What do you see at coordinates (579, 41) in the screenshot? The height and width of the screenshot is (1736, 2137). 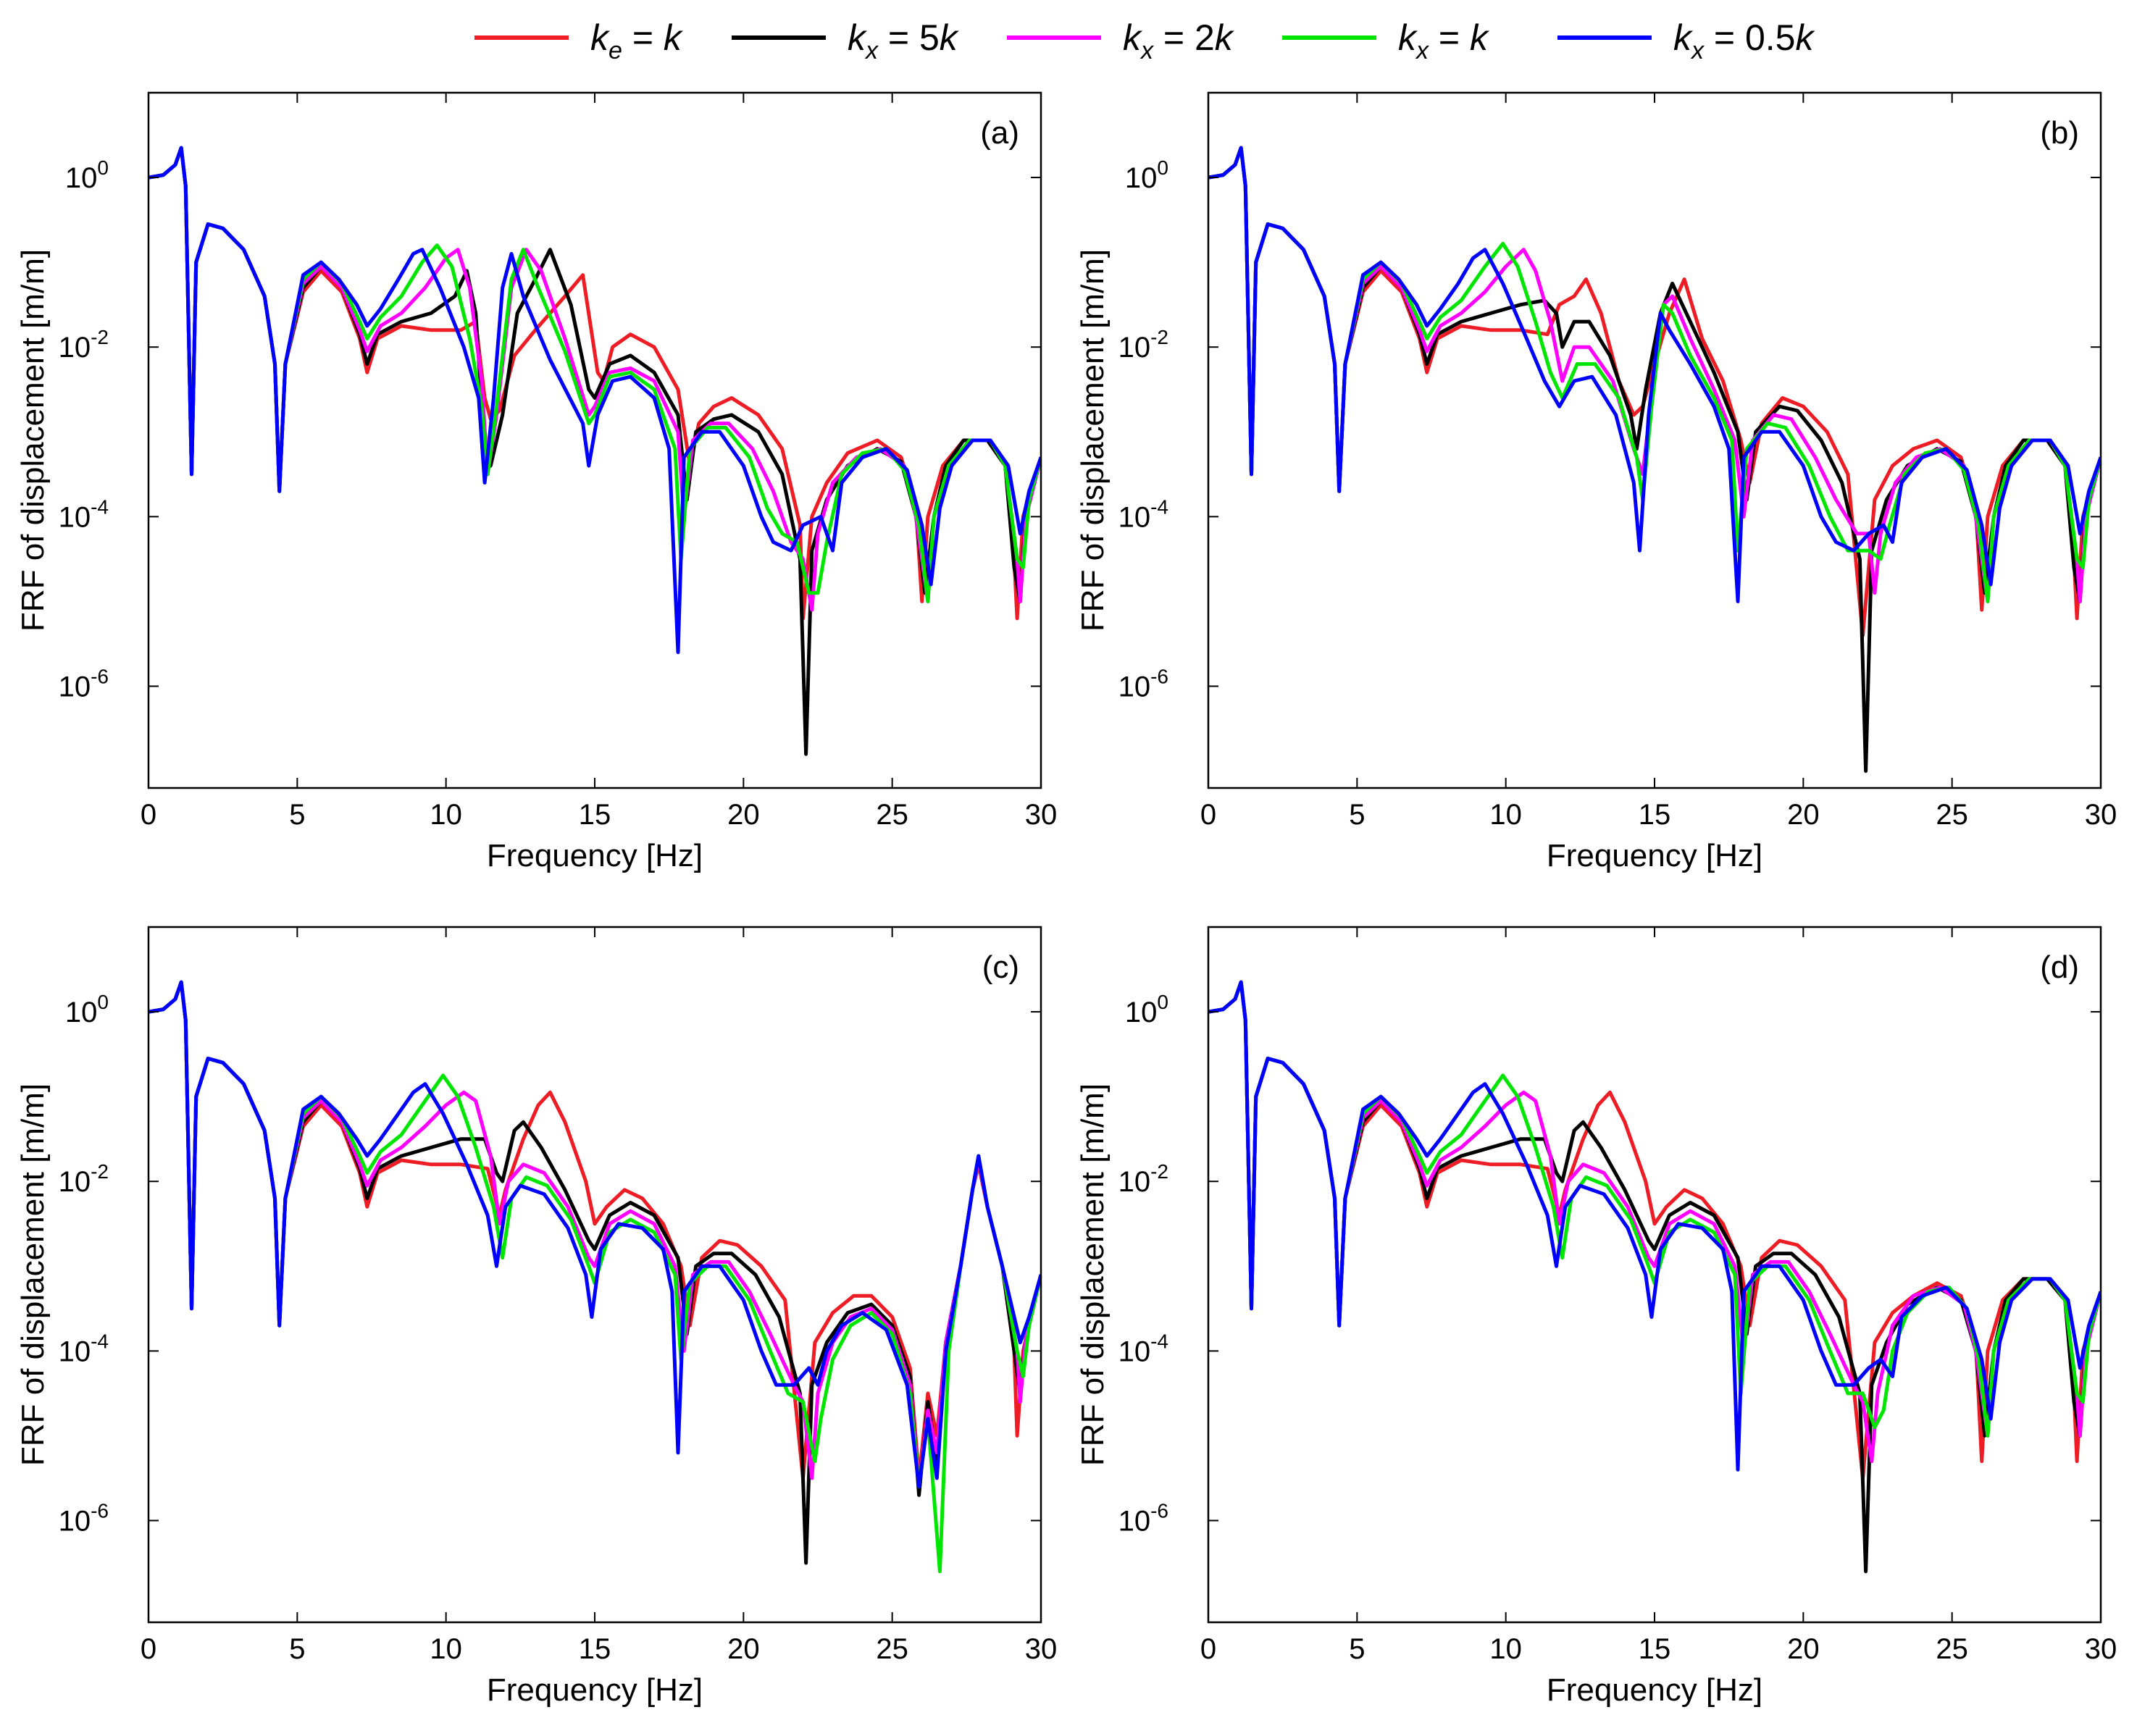 I see `legend-entry: ke = k` at bounding box center [579, 41].